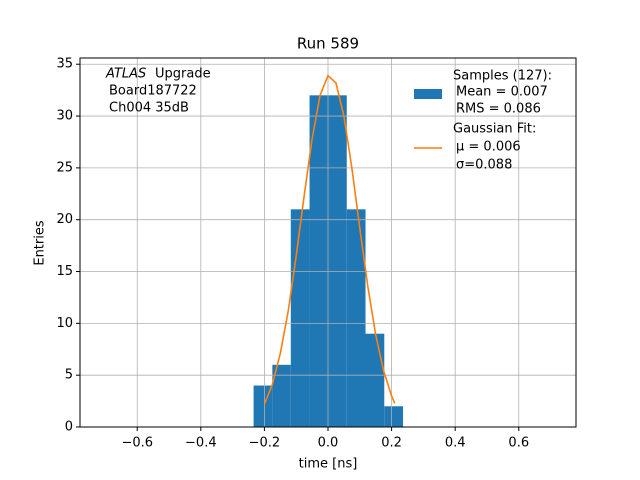 The image size is (640, 480). I want to click on x-tick-label: 0.2, so click(391, 443).